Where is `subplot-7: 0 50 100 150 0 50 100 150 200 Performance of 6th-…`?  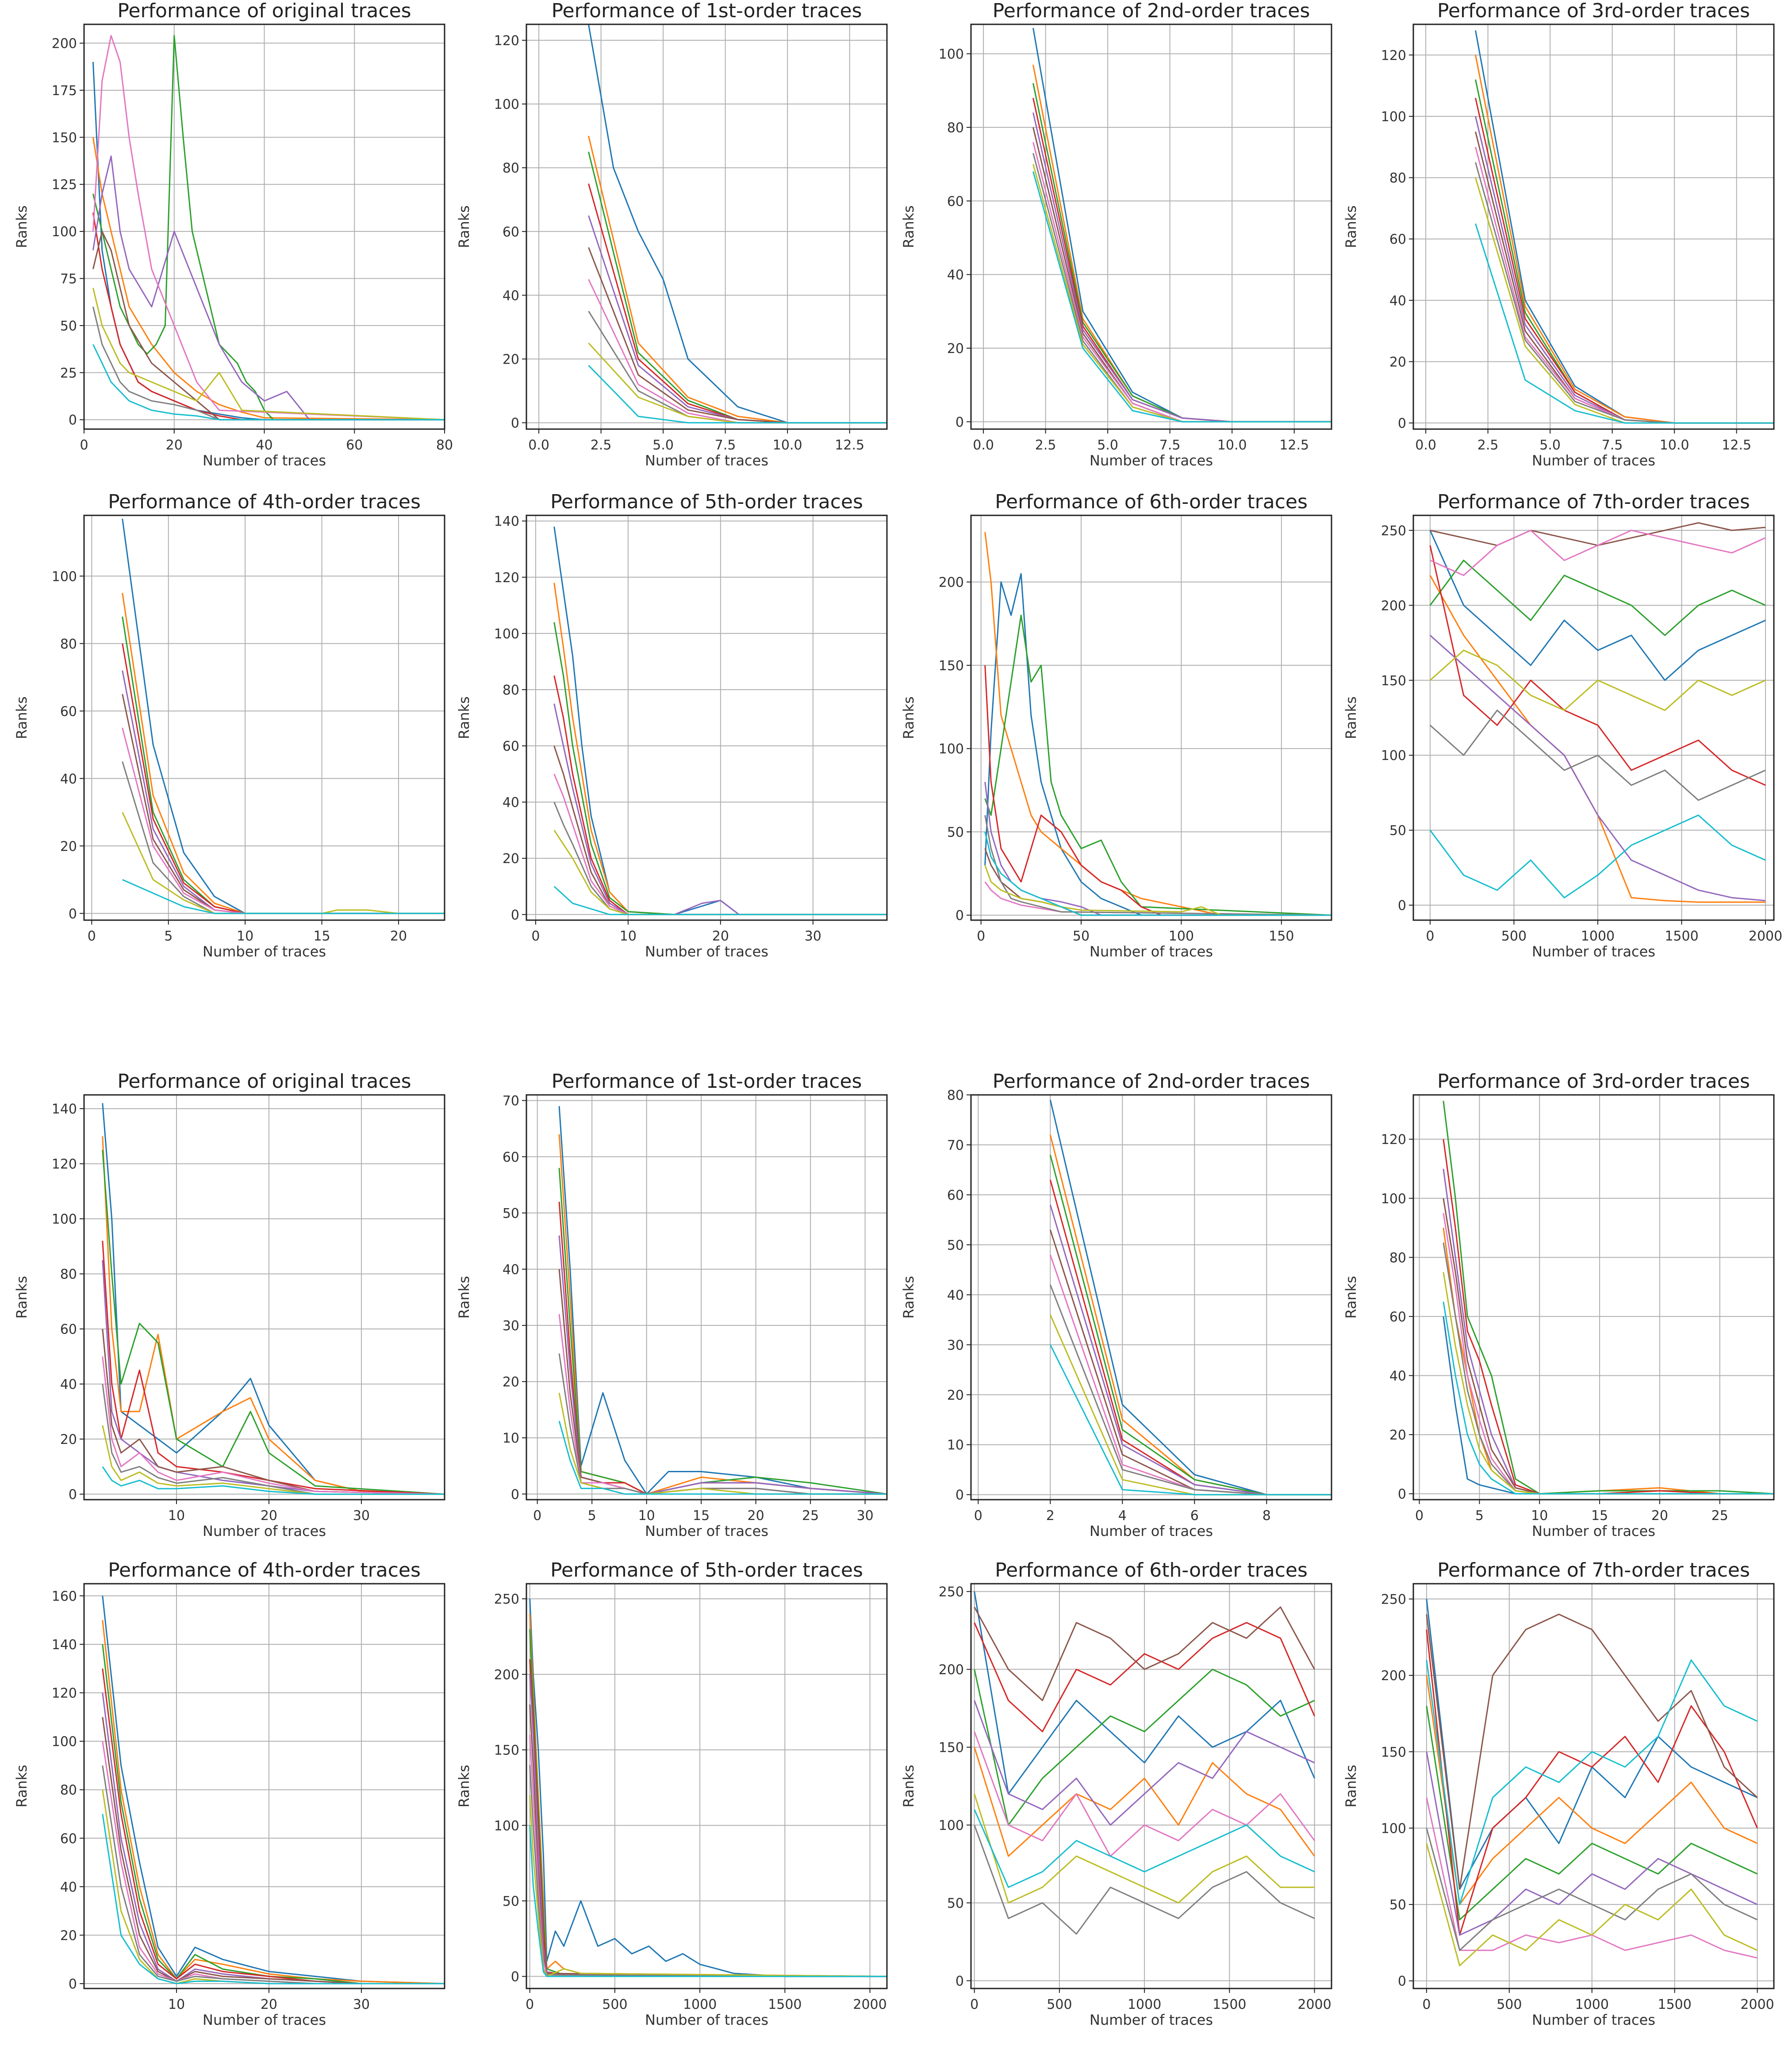 subplot-7: 0 50 100 150 0 50 100 150 200 Performance of 6th-… is located at coordinates (1116, 726).